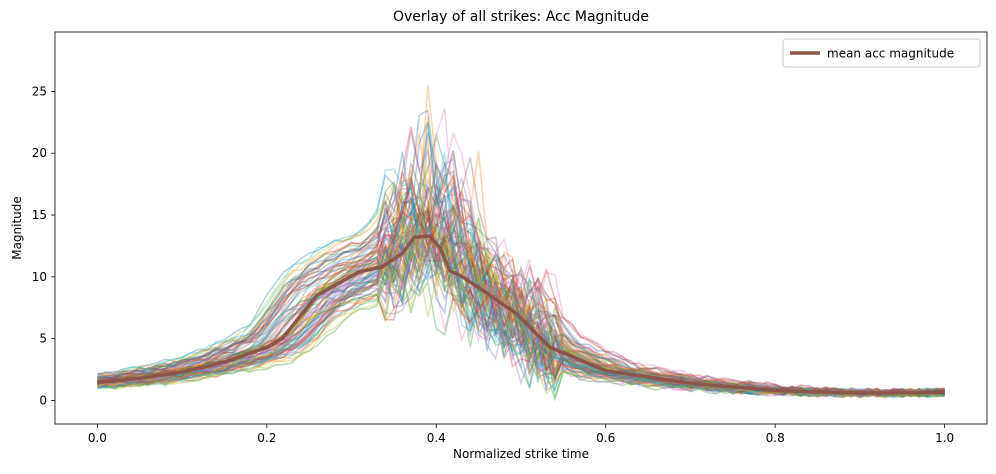 This screenshot has width=996, height=474. What do you see at coordinates (266, 438) in the screenshot?
I see `x-tick-label: 0.2` at bounding box center [266, 438].